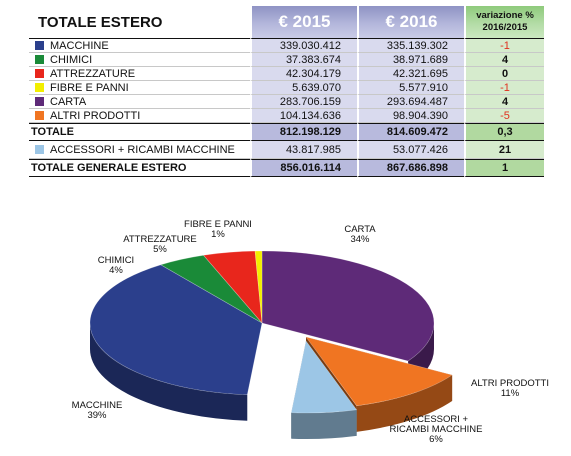 This screenshot has width=571, height=456. What do you see at coordinates (410, 60) in the screenshot?
I see `value-2016: 38.971.689` at bounding box center [410, 60].